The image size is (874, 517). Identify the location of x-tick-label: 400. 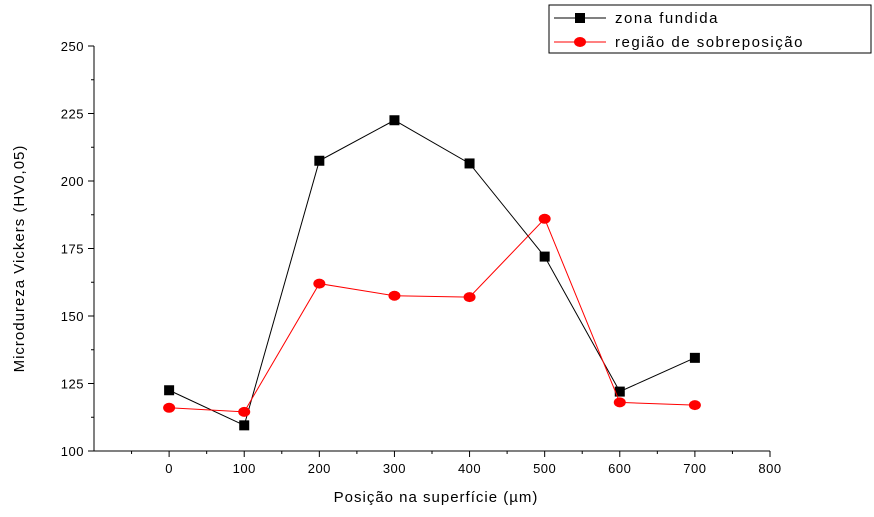
(469, 468).